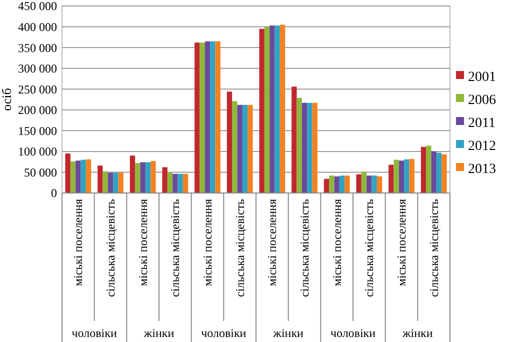 This screenshot has height=342, width=505. Describe the element at coordinates (37, 47) in the screenshot. I see `y-tick-label: 350 000` at that location.